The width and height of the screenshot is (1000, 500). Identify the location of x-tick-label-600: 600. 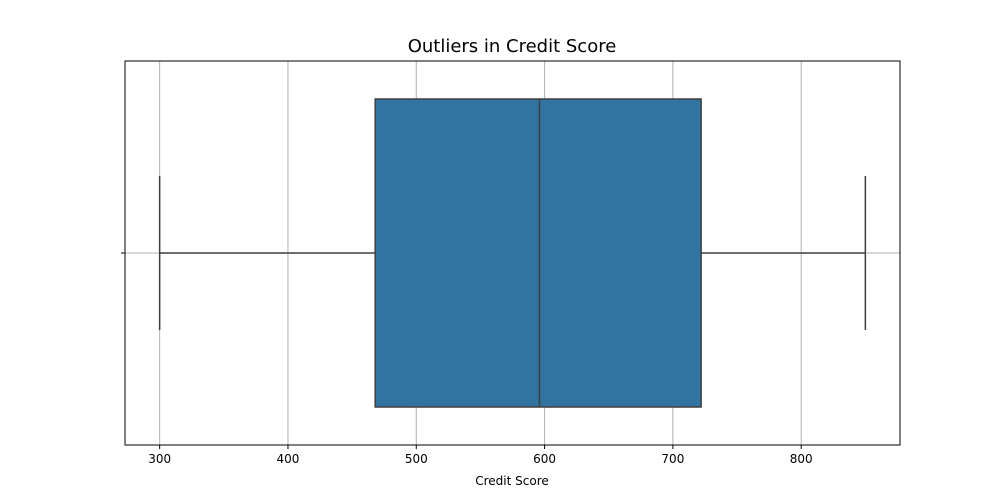
(544, 459).